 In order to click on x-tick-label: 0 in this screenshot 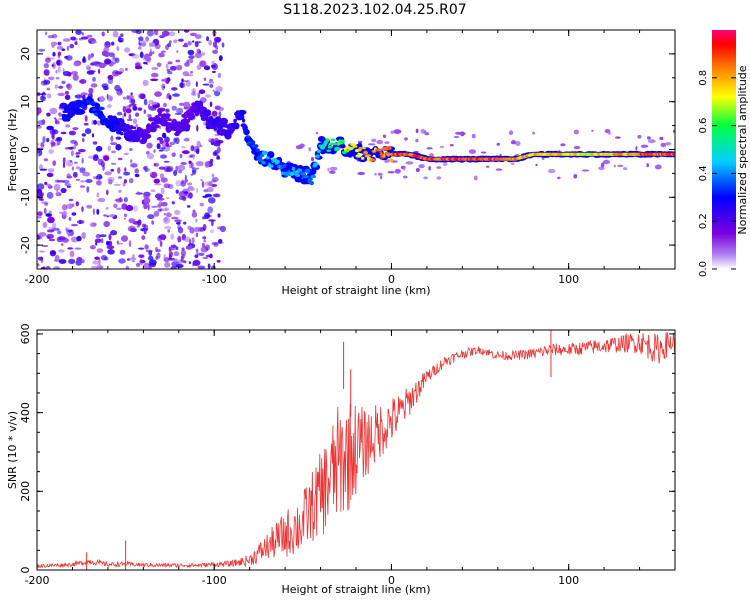, I will do `click(391, 580)`.